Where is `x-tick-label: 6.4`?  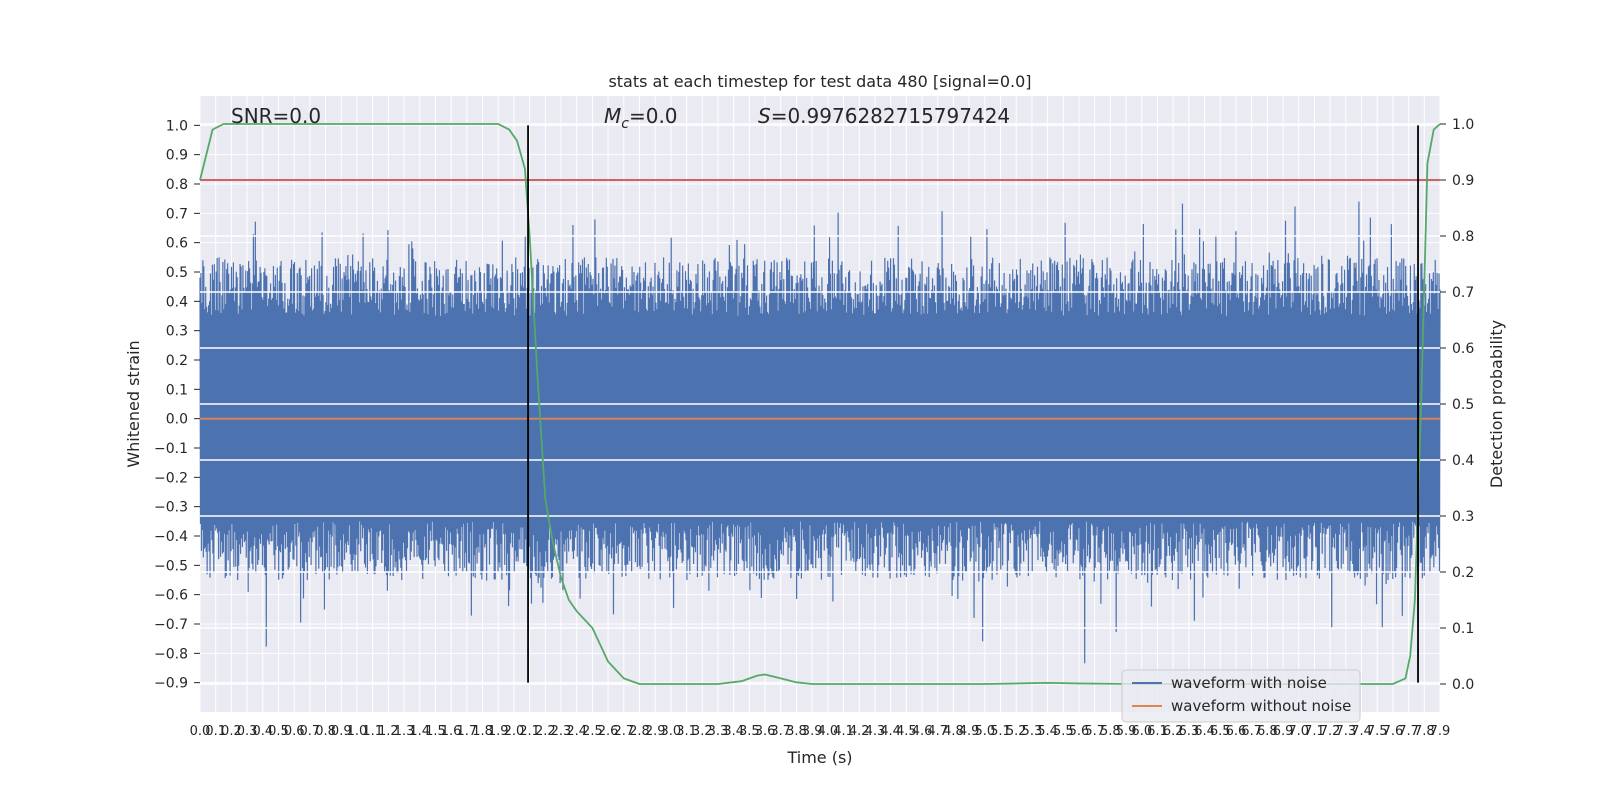 x-tick-label: 6.4 is located at coordinates (1204, 731).